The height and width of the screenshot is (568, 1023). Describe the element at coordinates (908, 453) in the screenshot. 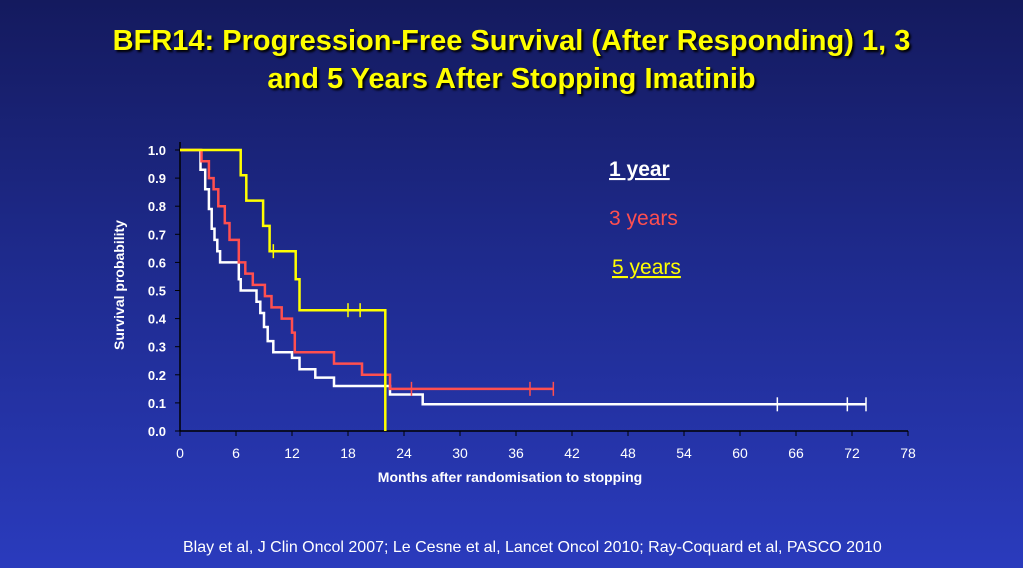

I see `x-tick-label: 78` at that location.